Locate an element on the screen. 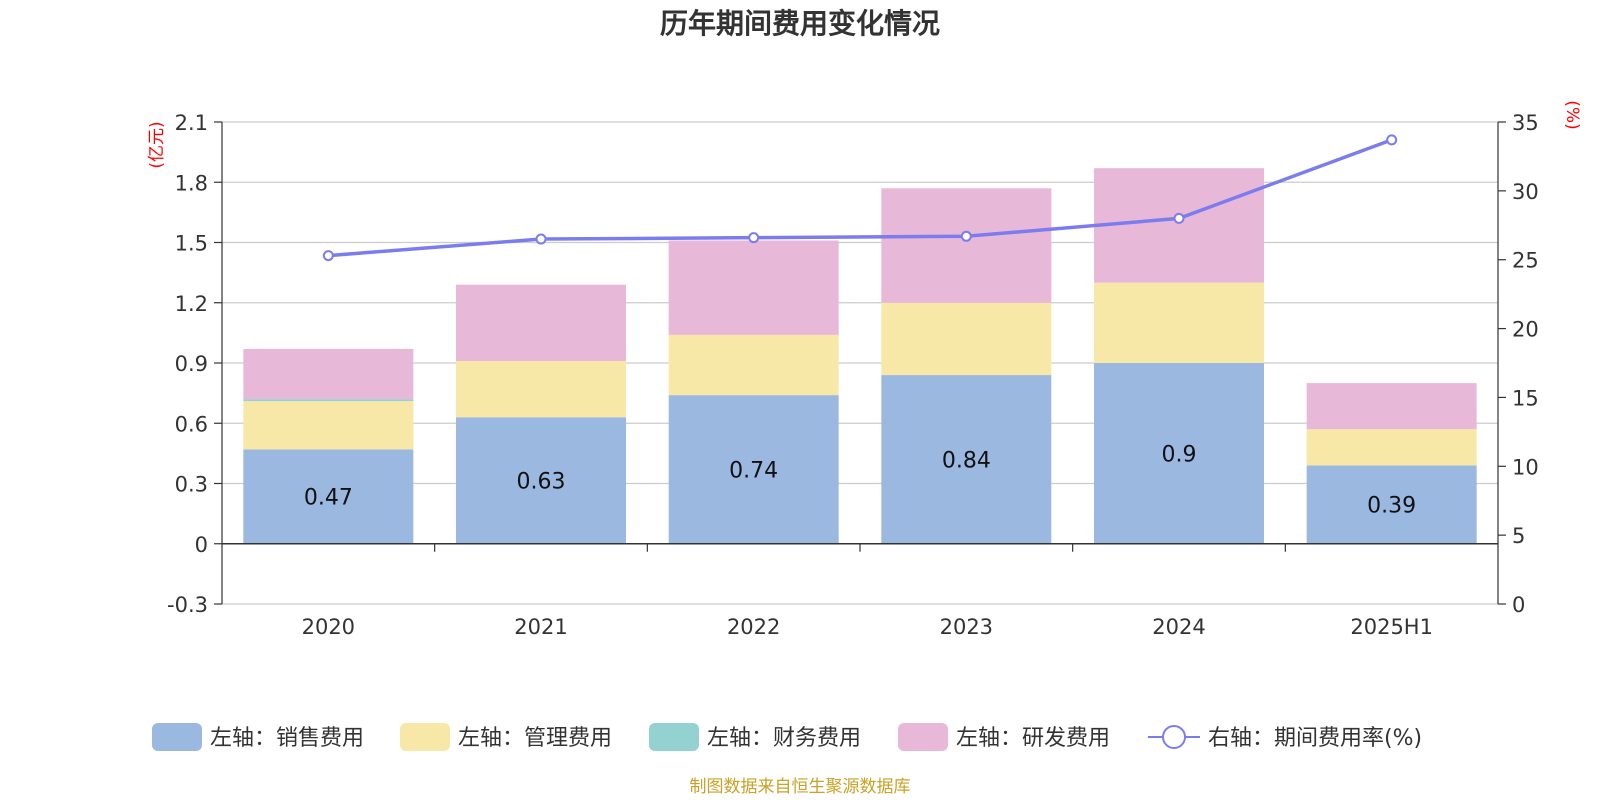  legend-label-2: 左轴：财务费用 is located at coordinates (784, 738).